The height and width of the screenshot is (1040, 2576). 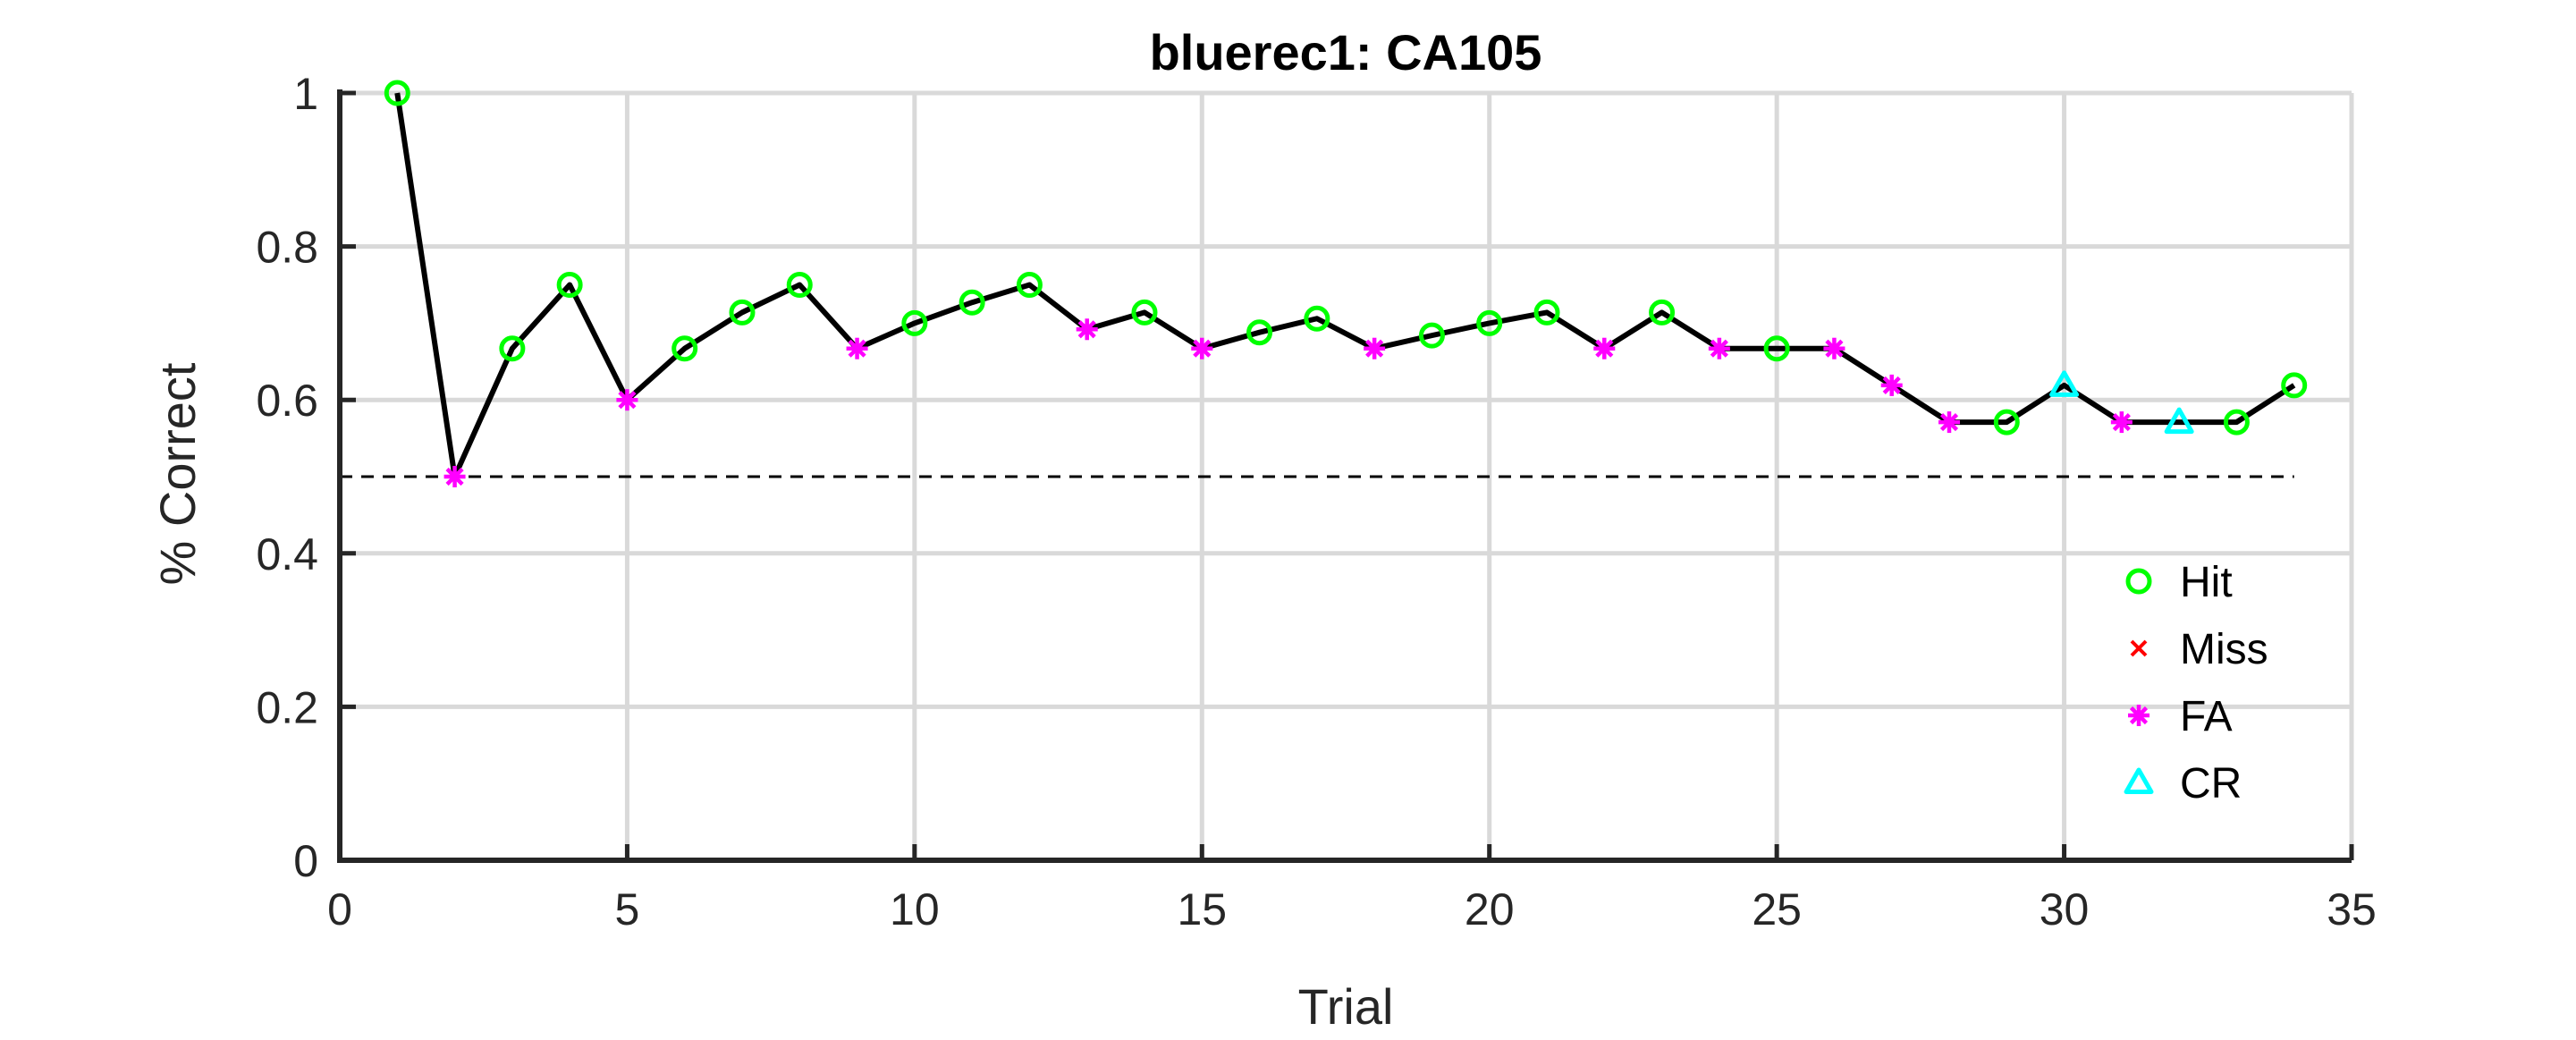 What do you see at coordinates (1490, 909) in the screenshot?
I see `x-tick-label: 20` at bounding box center [1490, 909].